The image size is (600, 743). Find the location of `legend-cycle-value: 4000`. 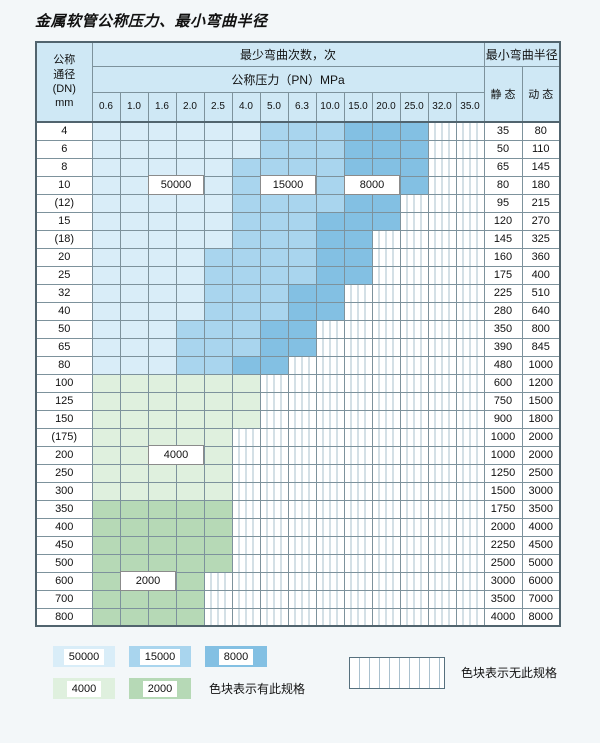

legend-cycle-value: 4000 is located at coordinates (84, 688).